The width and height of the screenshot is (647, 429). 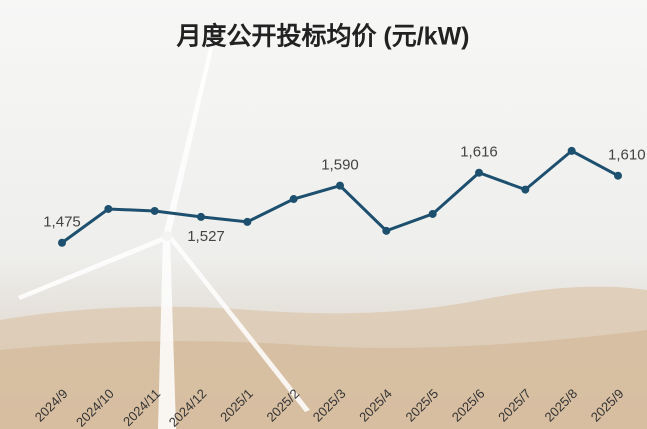 What do you see at coordinates (479, 152) in the screenshot?
I see `value-label: 1,616` at bounding box center [479, 152].